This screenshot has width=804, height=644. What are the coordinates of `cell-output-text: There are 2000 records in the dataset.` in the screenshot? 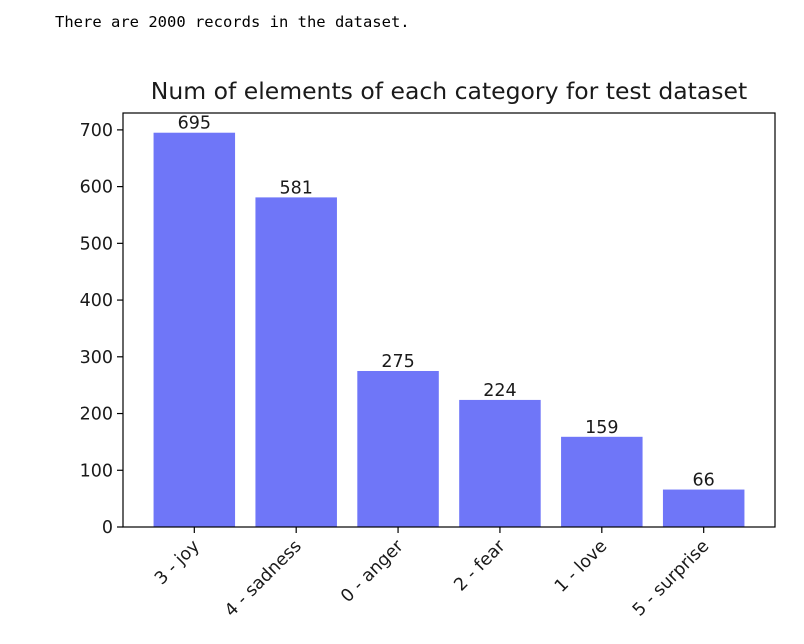 It's located at (232, 22).